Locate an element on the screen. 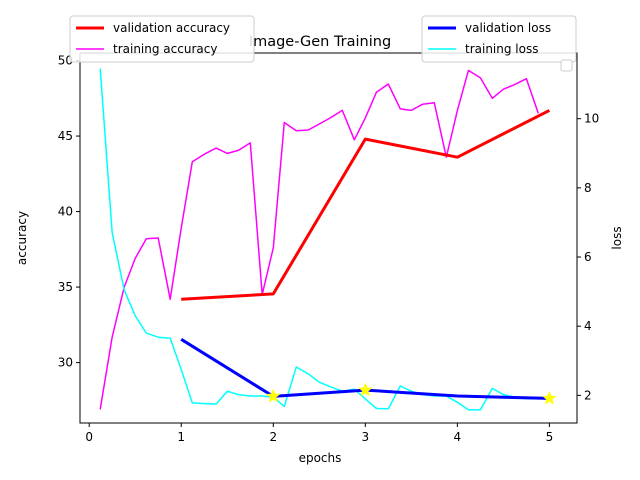  legend-loss: validation loss training loss is located at coordinates (499, 39).